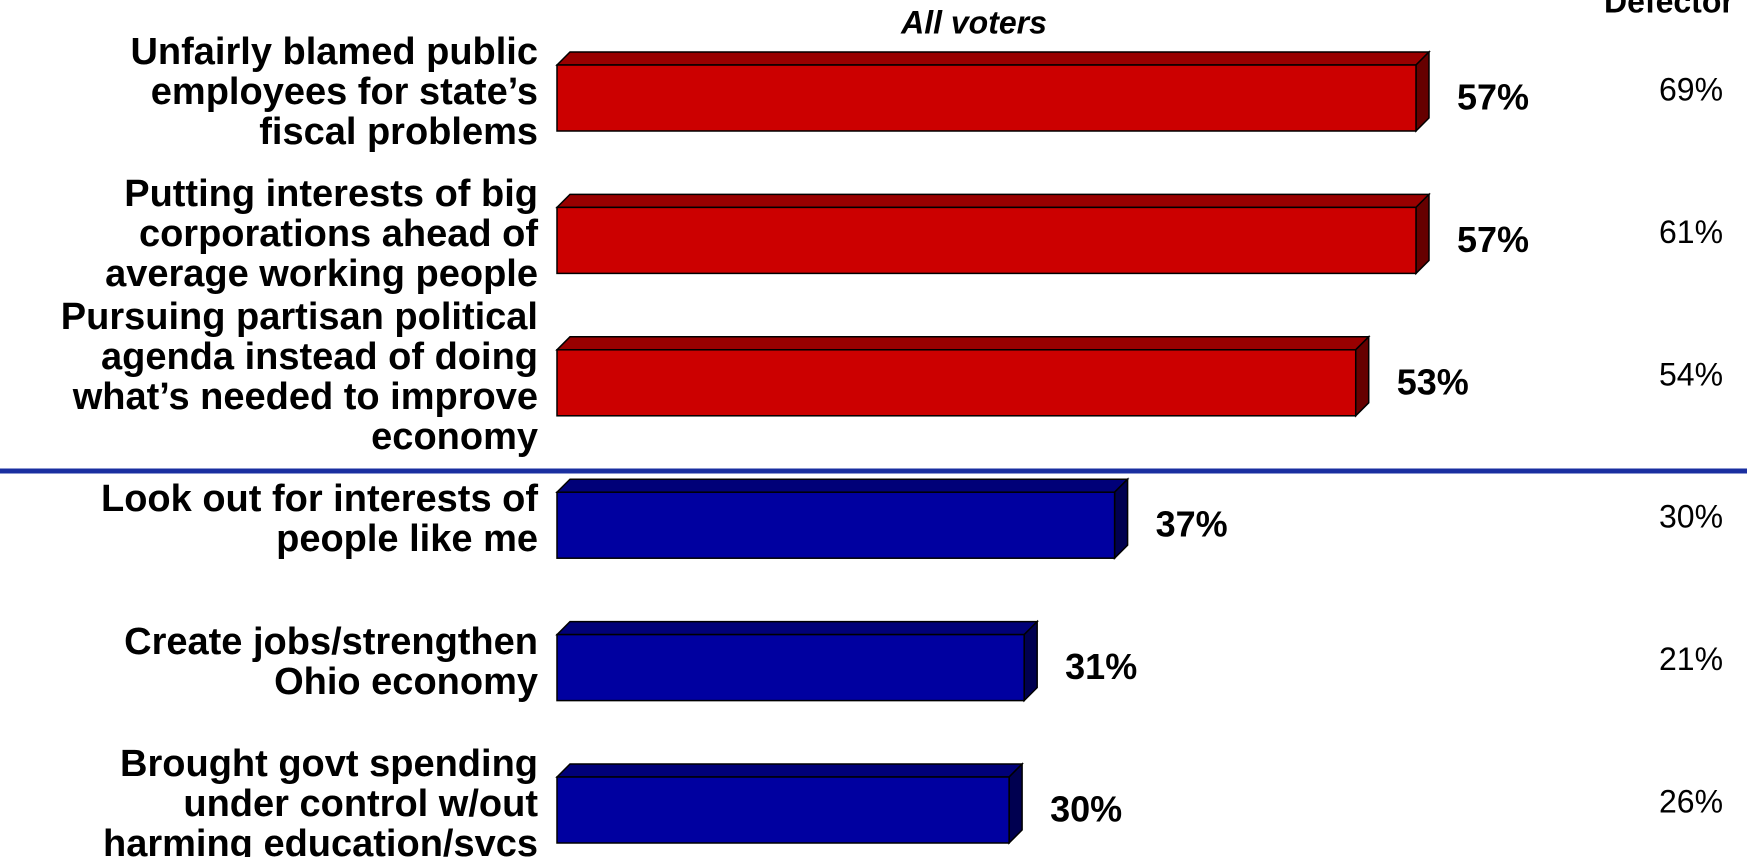  What do you see at coordinates (1691, 374) in the screenshot?
I see `defector-value: 54%` at bounding box center [1691, 374].